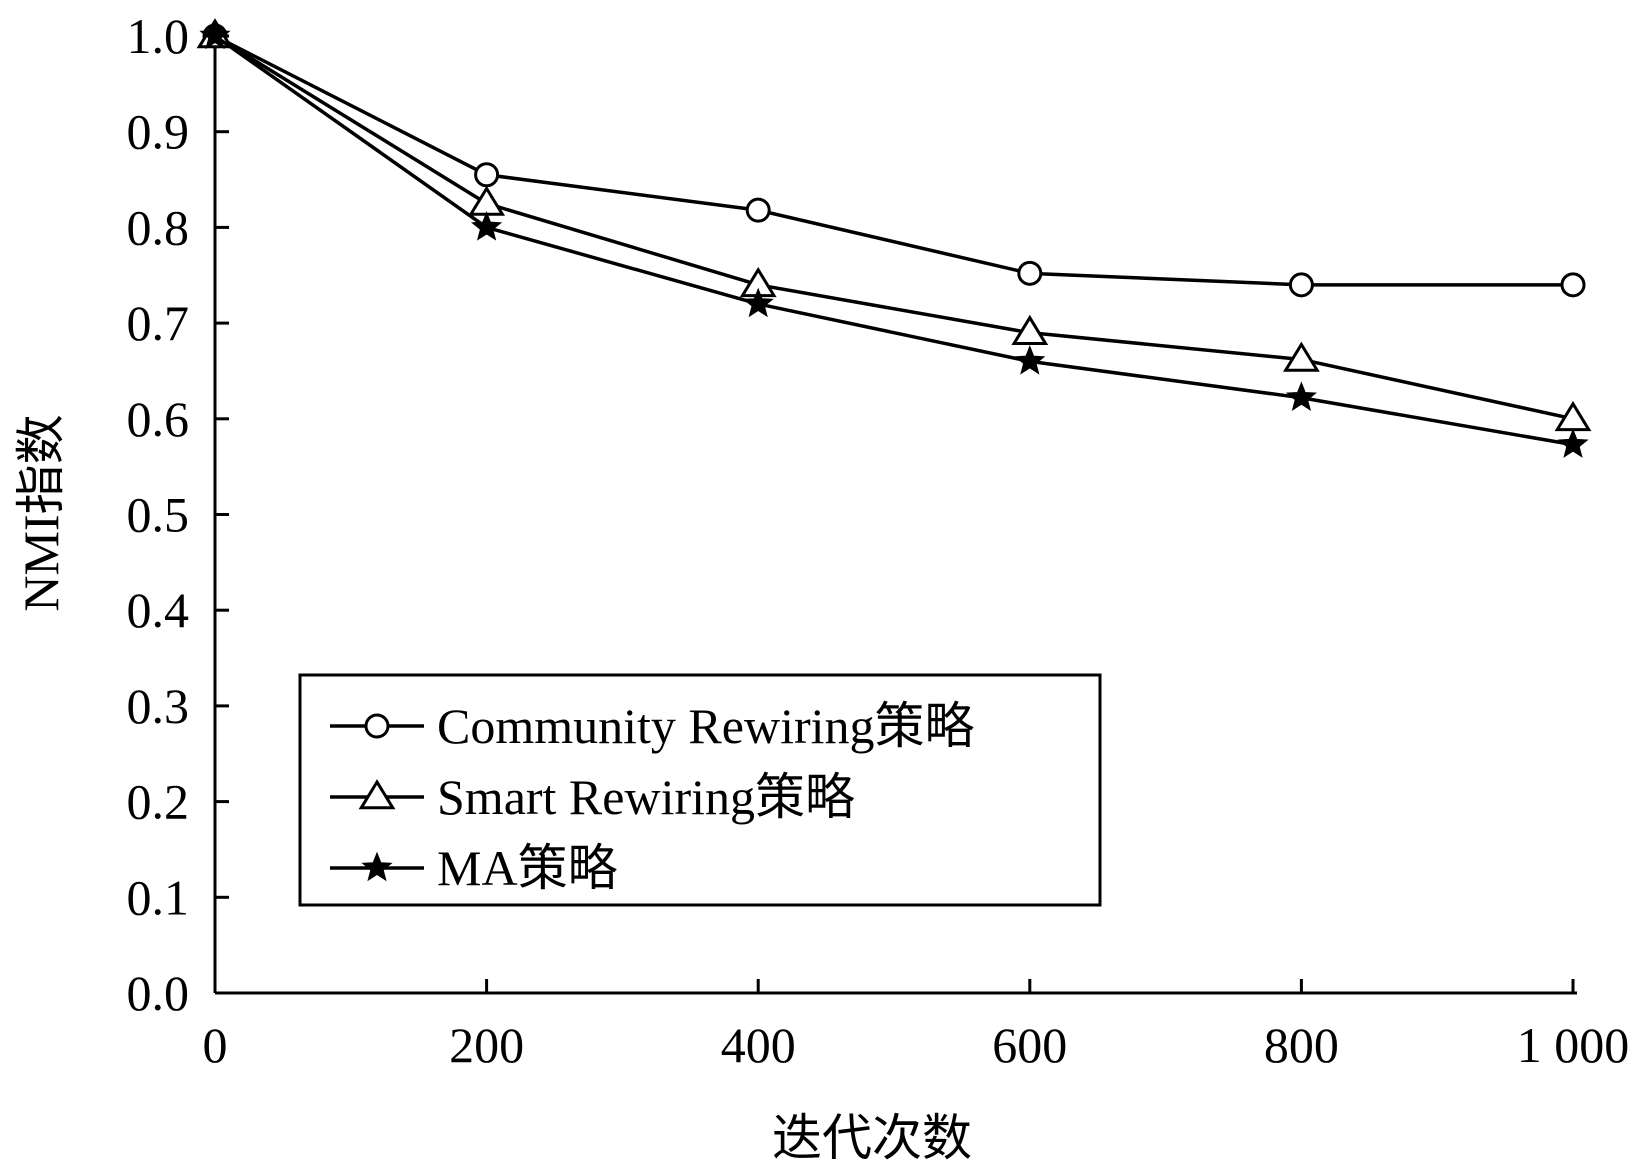 The image size is (1647, 1171). Describe the element at coordinates (377, 794) in the screenshot. I see `legend-triangle-marker` at that location.